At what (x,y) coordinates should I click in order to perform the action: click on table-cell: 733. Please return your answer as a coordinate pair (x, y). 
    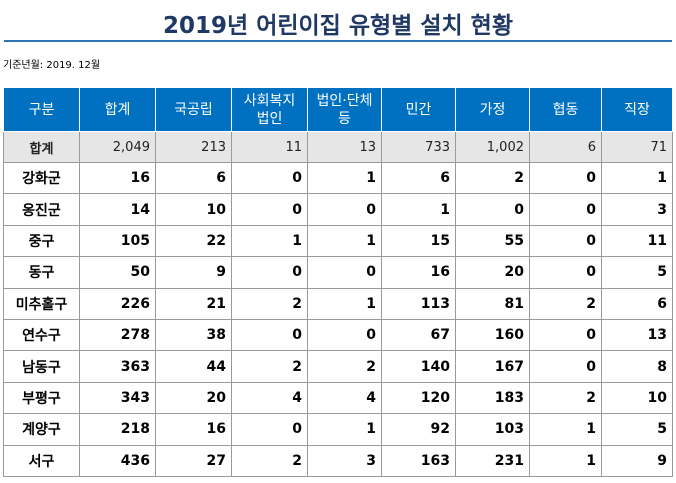
    Looking at the image, I should click on (418, 147).